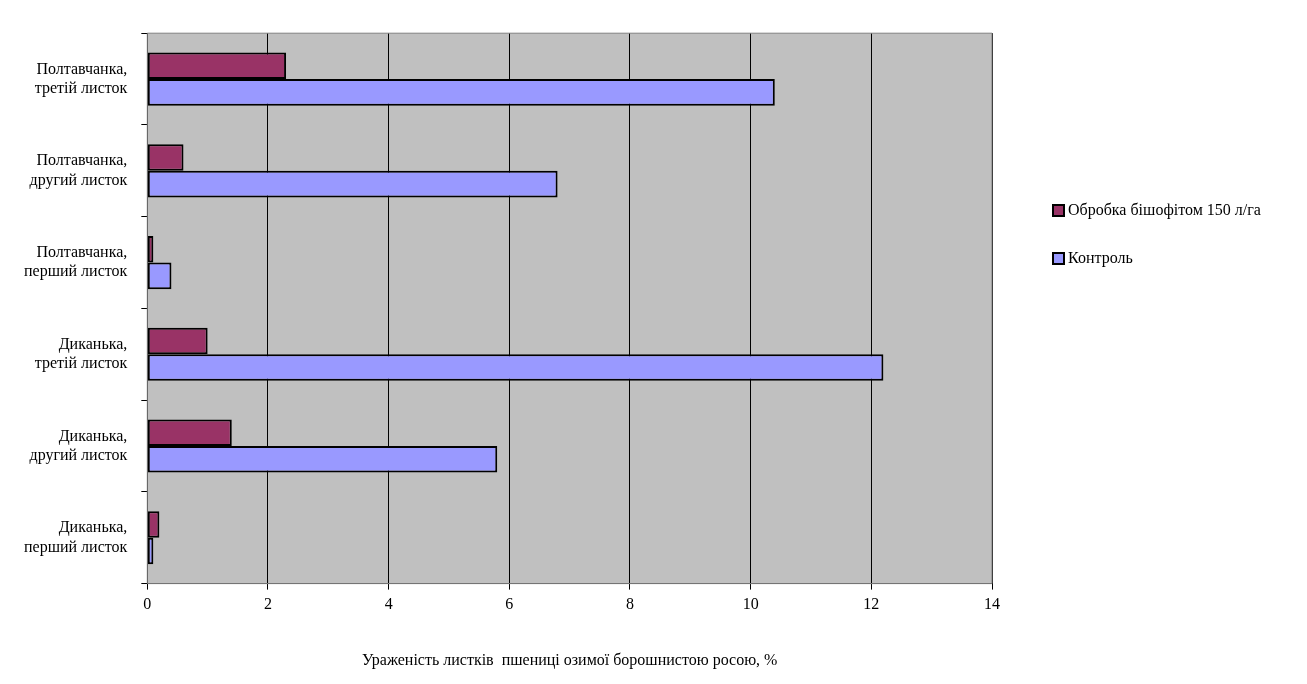  What do you see at coordinates (76, 537) in the screenshot?
I see `y-tick-label: Диканька, перший листок` at bounding box center [76, 537].